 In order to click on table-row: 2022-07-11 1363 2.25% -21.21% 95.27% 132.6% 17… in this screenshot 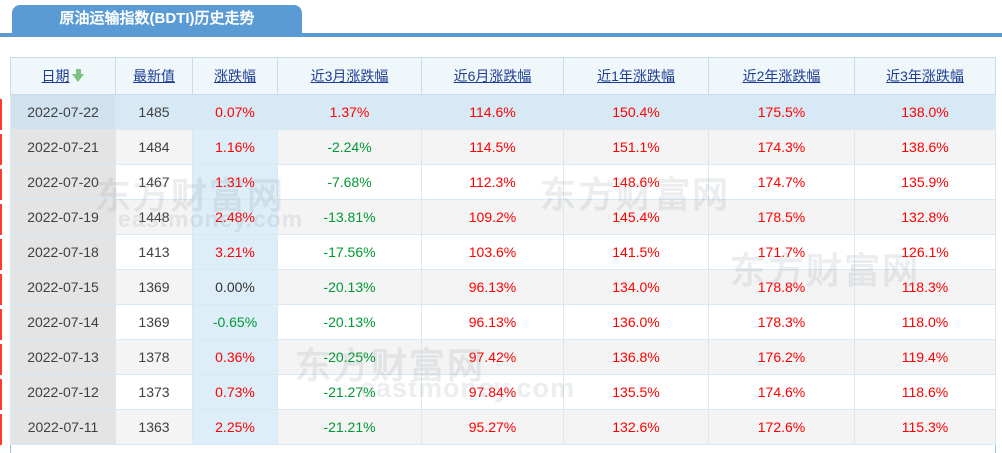, I will do `click(503, 427)`.